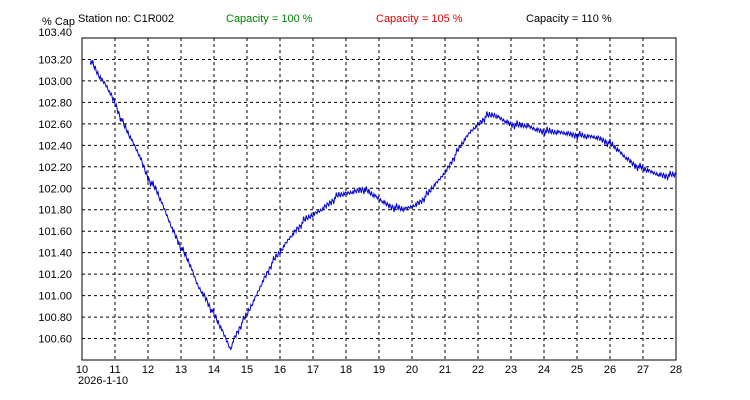 This screenshot has width=750, height=400. What do you see at coordinates (610, 370) in the screenshot?
I see `x-tick-label: 26` at bounding box center [610, 370].